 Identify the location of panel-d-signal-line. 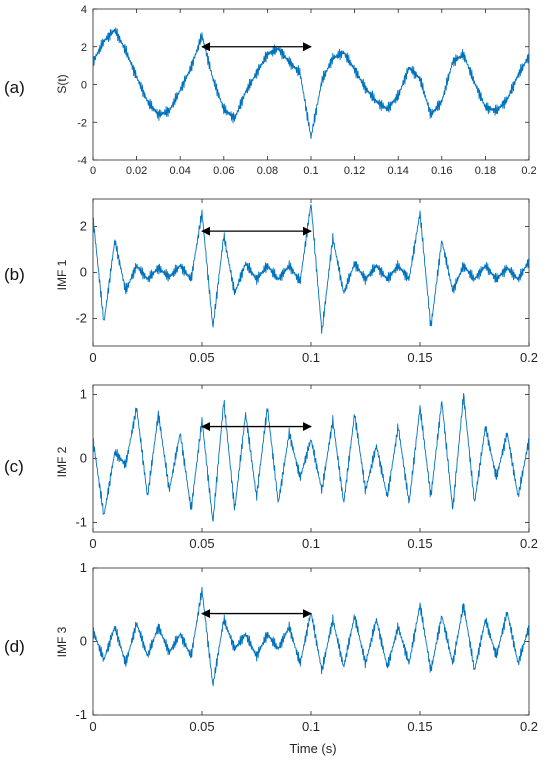
(311, 636).